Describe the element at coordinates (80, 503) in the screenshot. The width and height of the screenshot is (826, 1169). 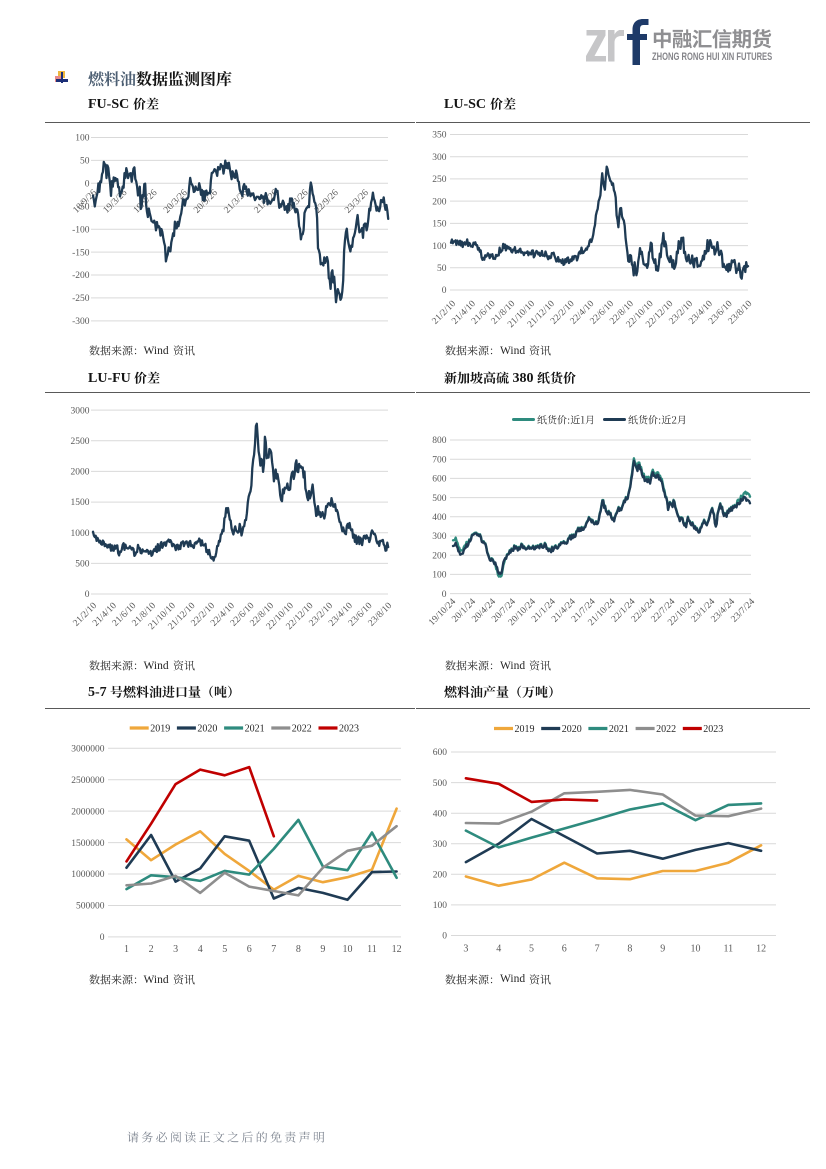
I see `svg-text: 1500` at that location.